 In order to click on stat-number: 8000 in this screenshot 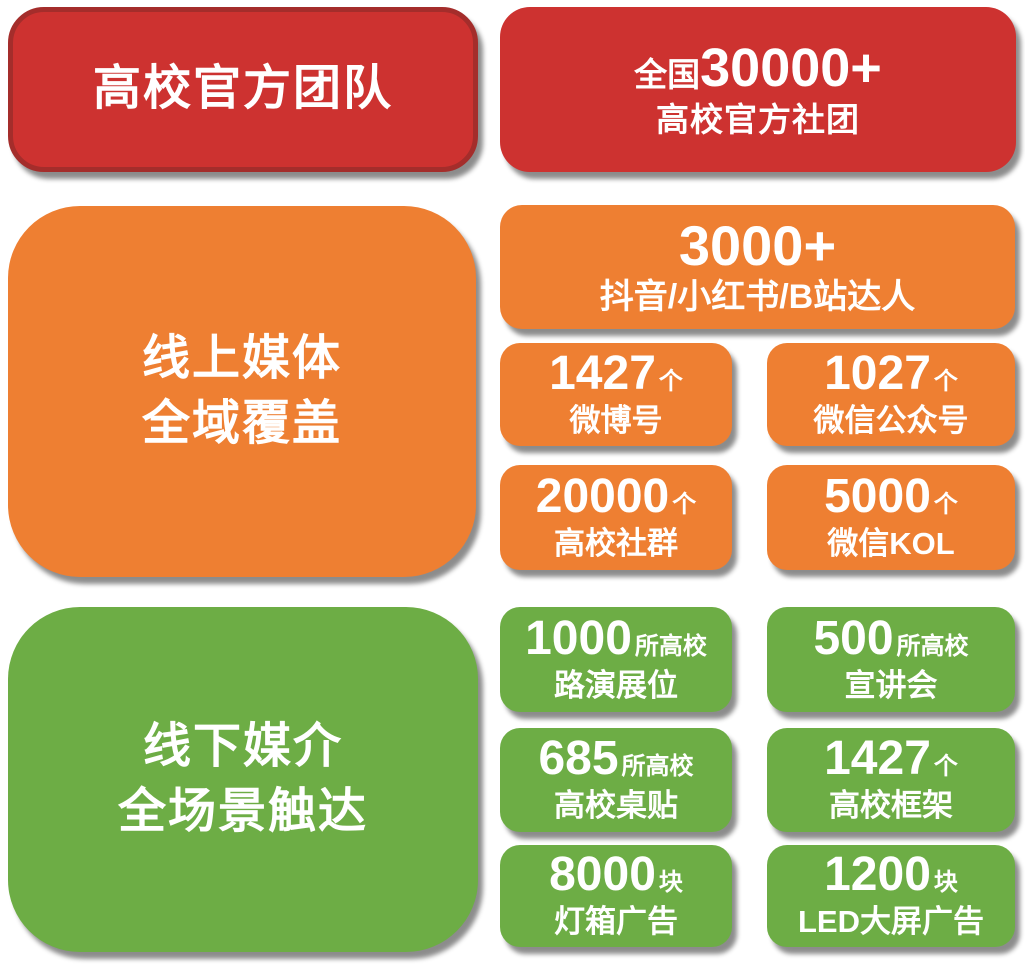, I will do `click(602, 875)`.